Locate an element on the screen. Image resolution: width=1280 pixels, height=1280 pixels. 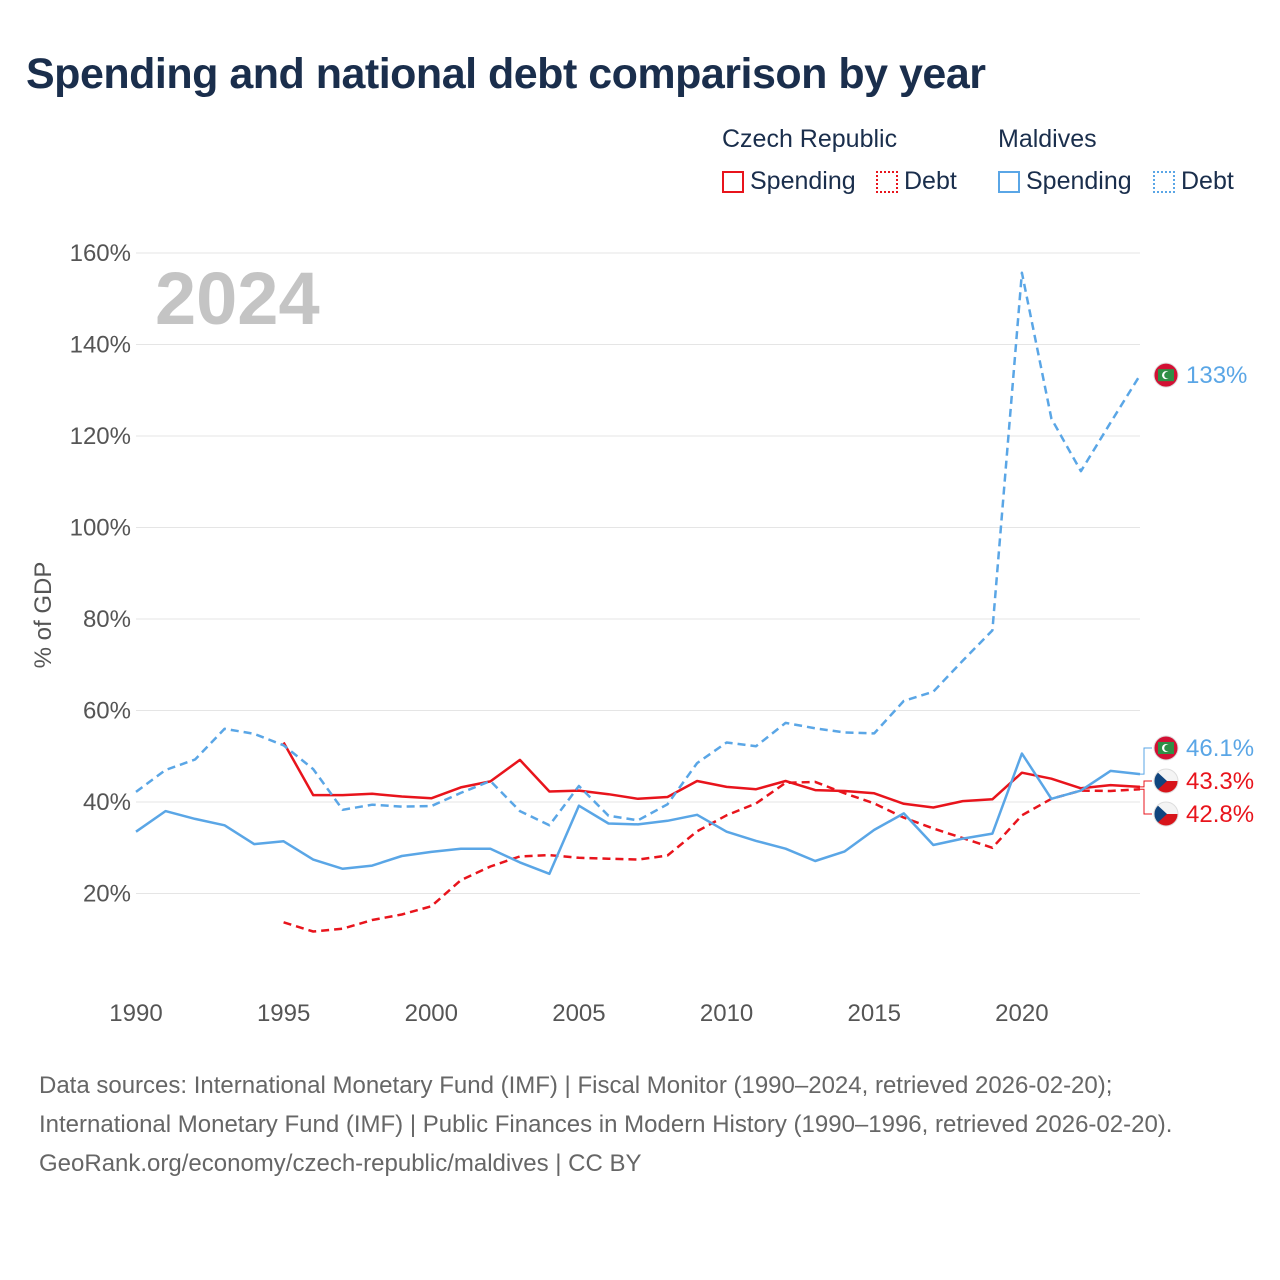
legend-item-czech-debt: Debt is located at coordinates (916, 181).